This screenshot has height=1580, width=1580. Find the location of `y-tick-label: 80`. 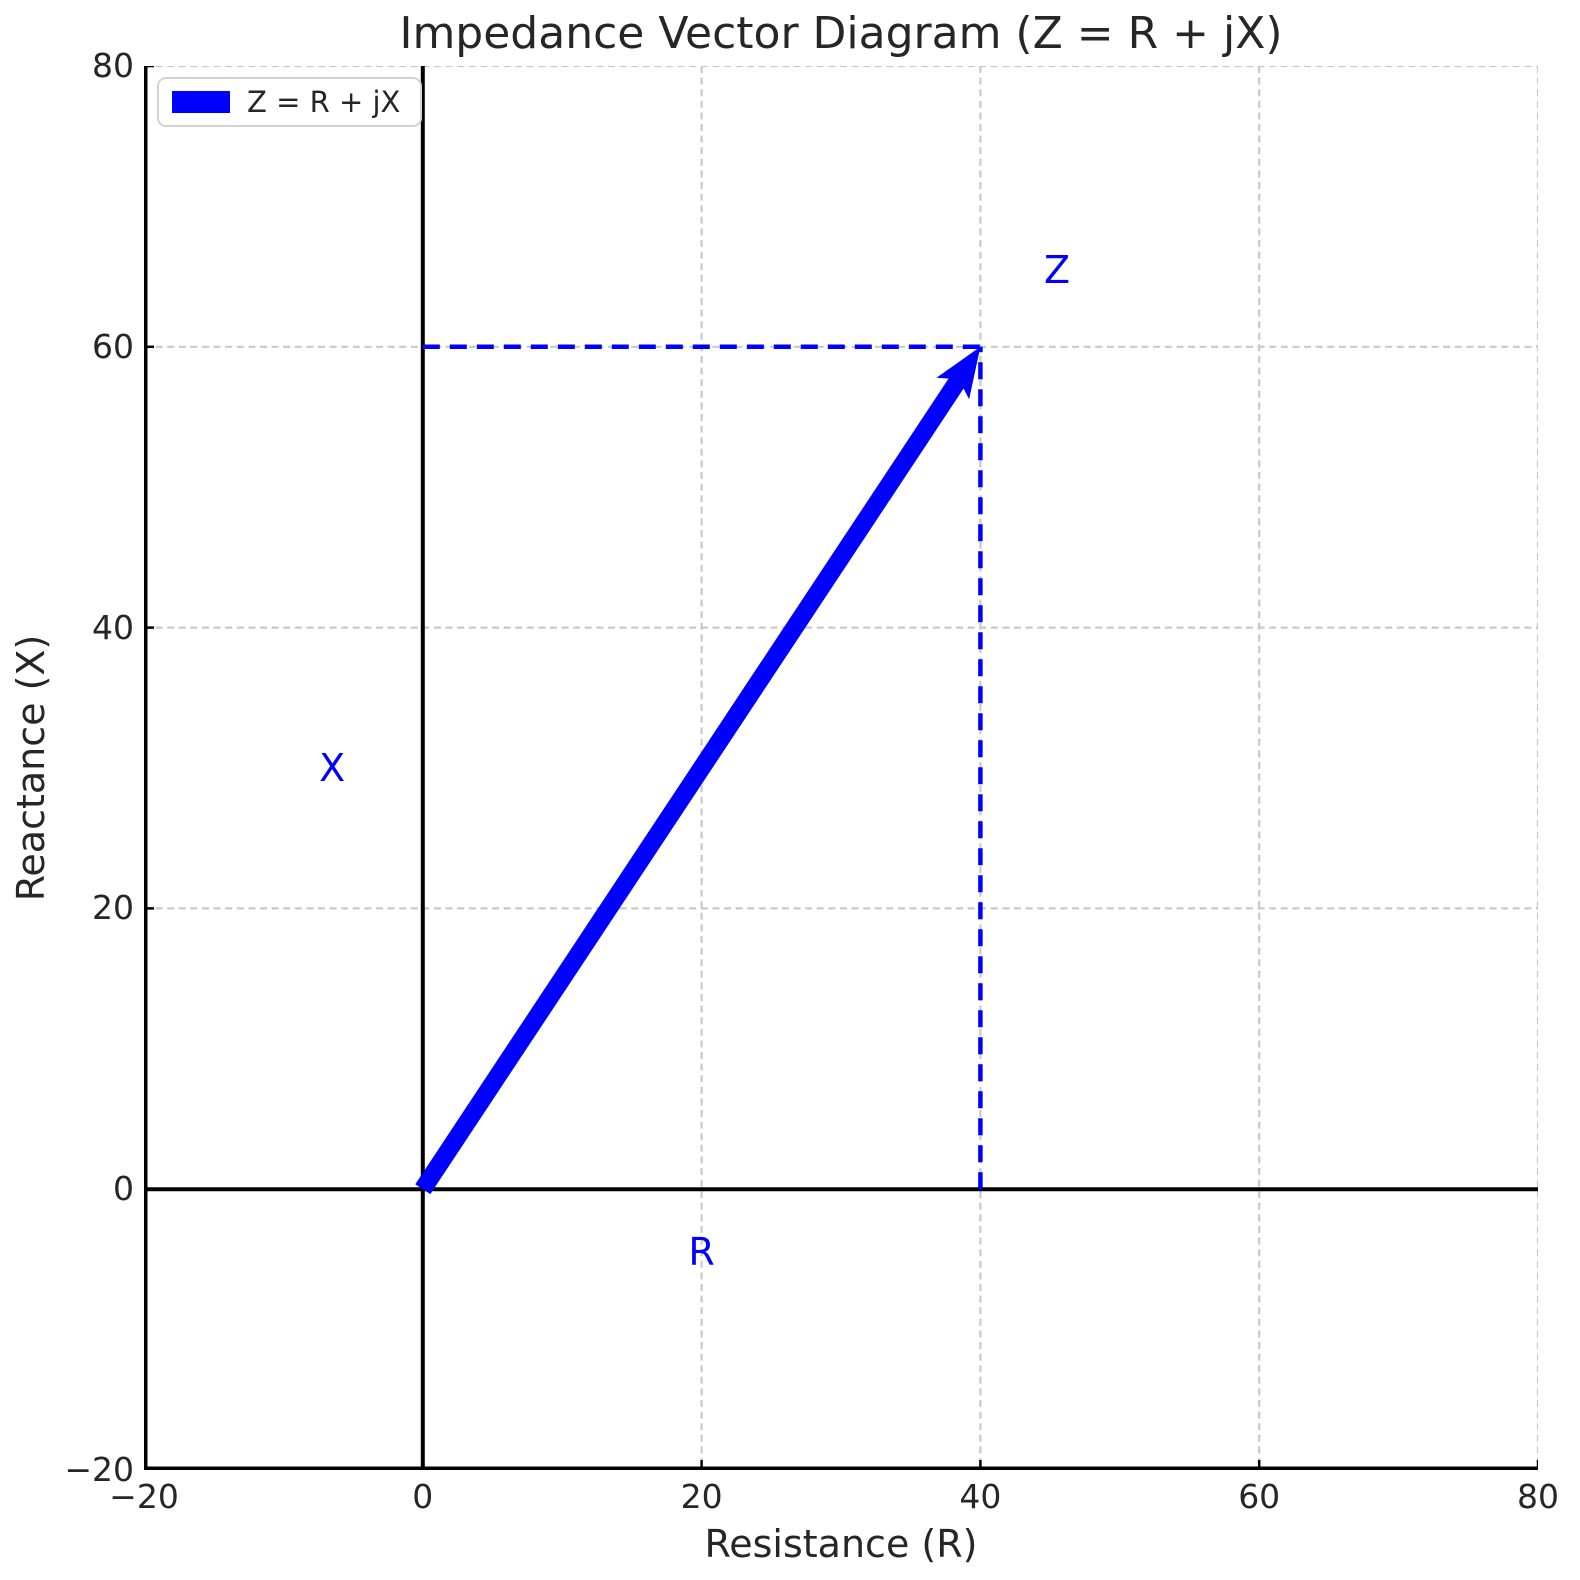

y-tick-label: 80 is located at coordinates (113, 65).